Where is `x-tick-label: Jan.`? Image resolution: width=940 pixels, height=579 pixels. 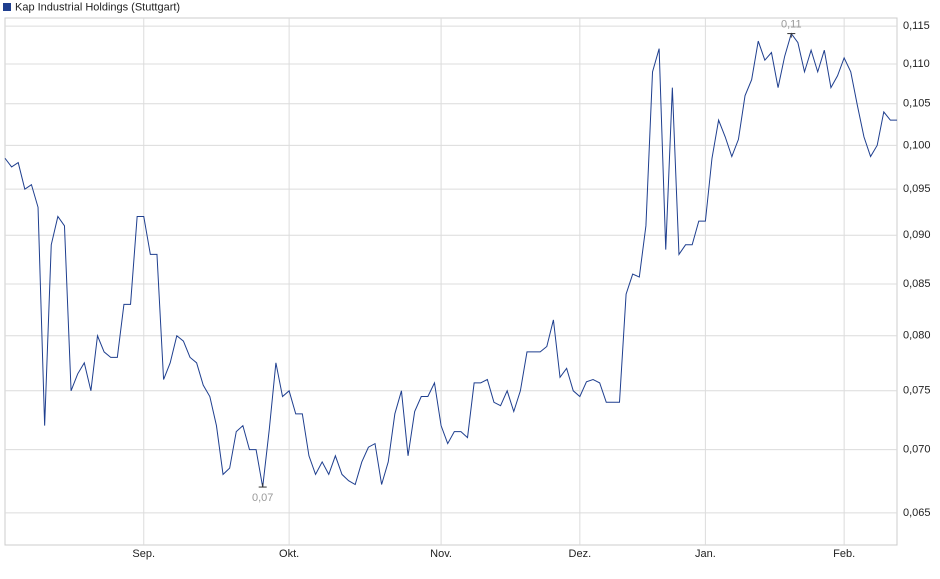 x-tick-label: Jan. is located at coordinates (705, 554).